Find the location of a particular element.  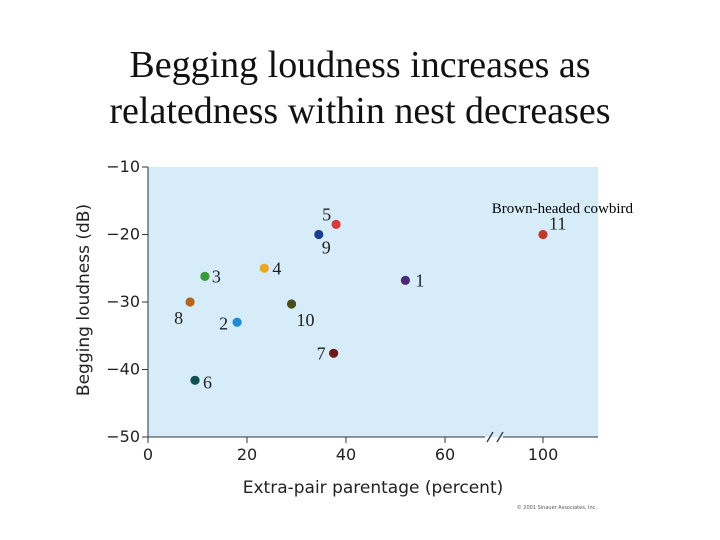

data-point-label-6: 6 is located at coordinates (207, 382).